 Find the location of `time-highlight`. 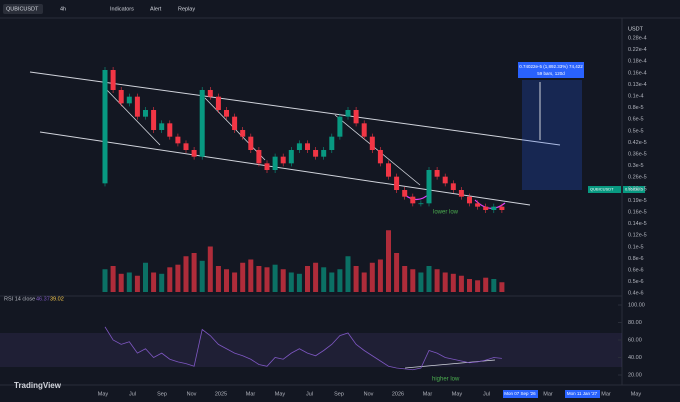

time-highlight is located at coordinates (520, 394).